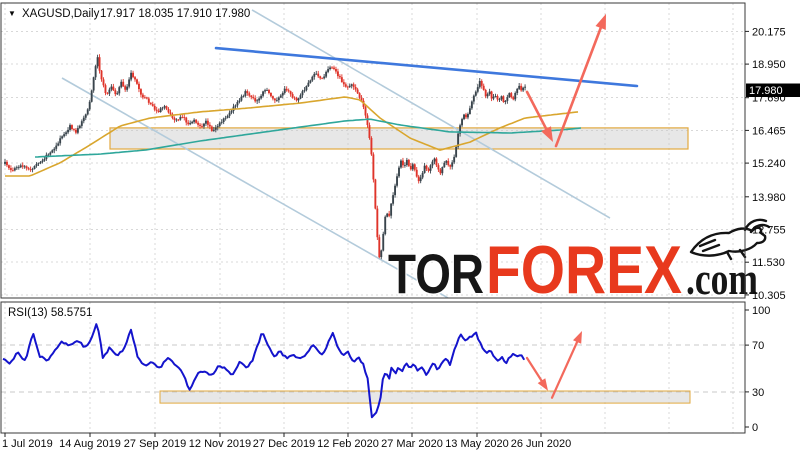 Image resolution: width=808 pixels, height=458 pixels. Describe the element at coordinates (50, 313) in the screenshot. I see `rsi-header: RSI(13) 58.5751` at that location.